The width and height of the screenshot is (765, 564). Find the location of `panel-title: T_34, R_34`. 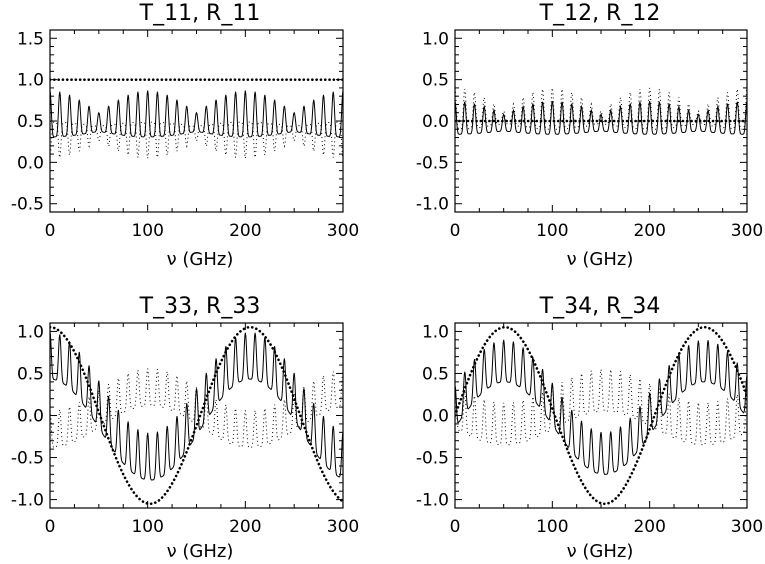

panel-title: T_34, R_34 is located at coordinates (600, 306).